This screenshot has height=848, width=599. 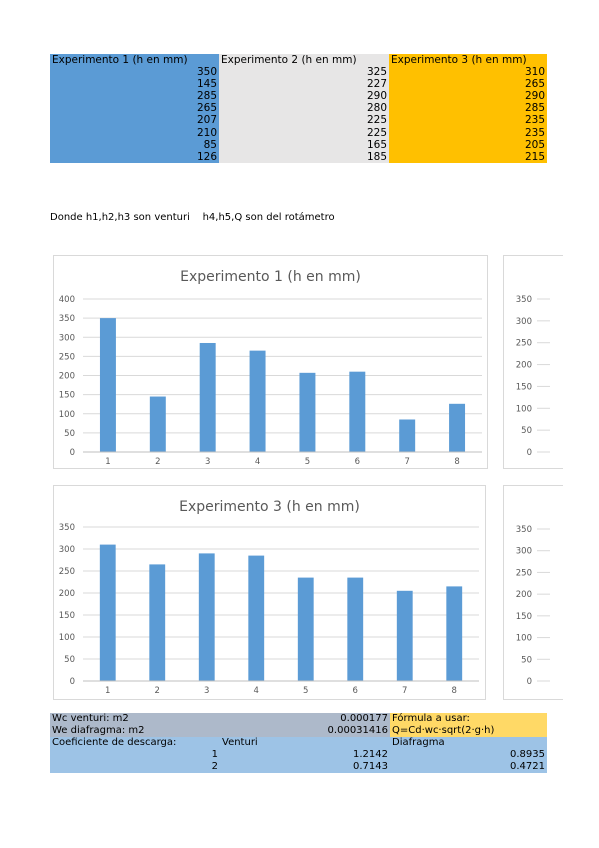 I want to click on chart-experimento-2-partial: 0 50 100 150 200 250 300 350, so click(x=533, y=362).